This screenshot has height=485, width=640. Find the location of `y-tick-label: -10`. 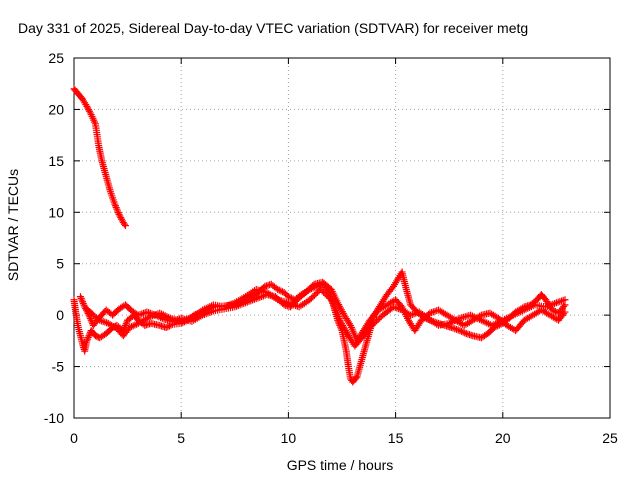

y-tick-label: -10 is located at coordinates (54, 418).